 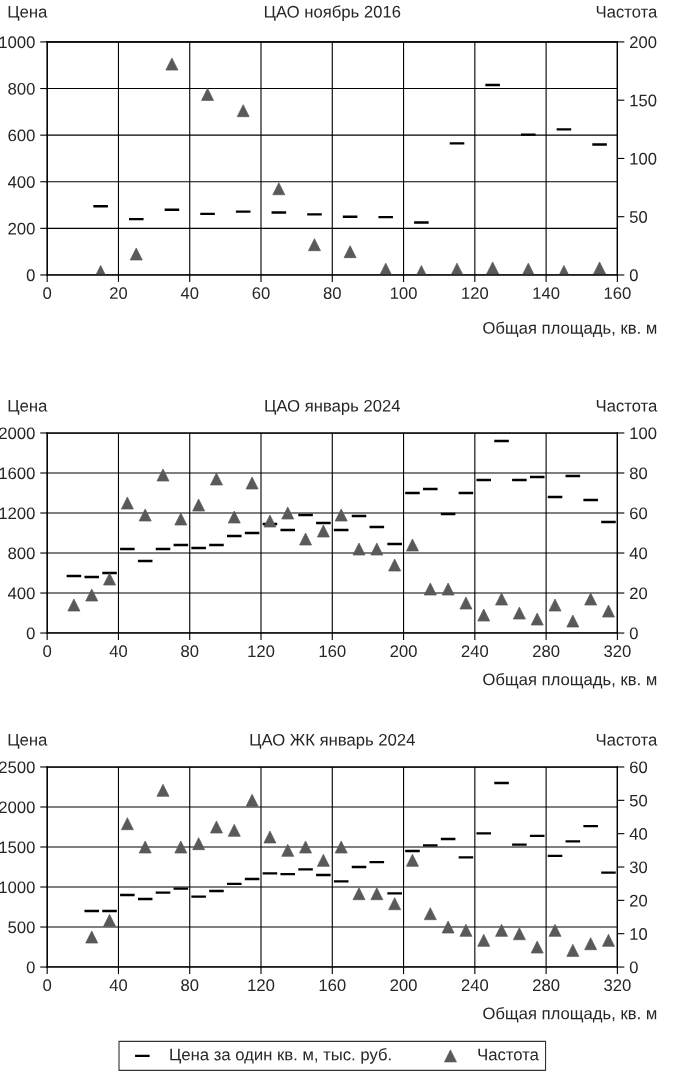 I want to click on x-tick-label: 100, so click(x=403, y=293).